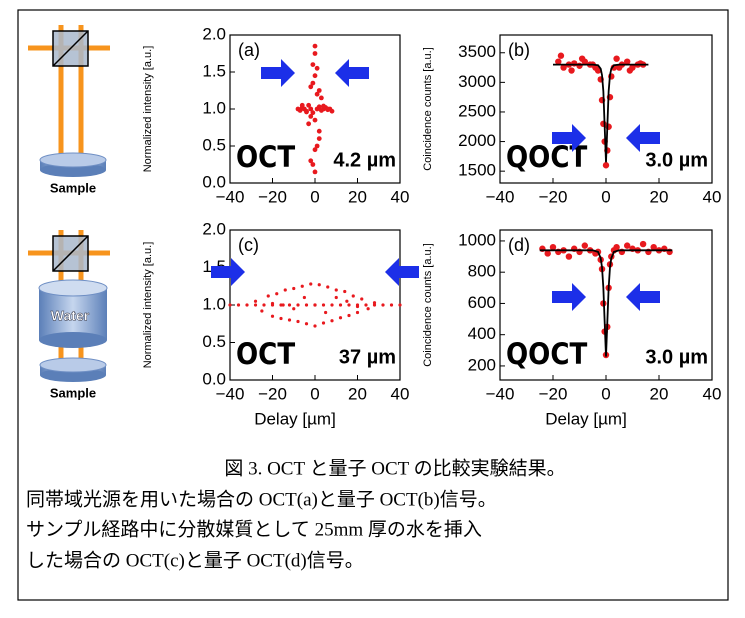 This screenshot has width=745, height=618. Describe the element at coordinates (519, 50) in the screenshot. I see `panel-label: (b)` at that location.